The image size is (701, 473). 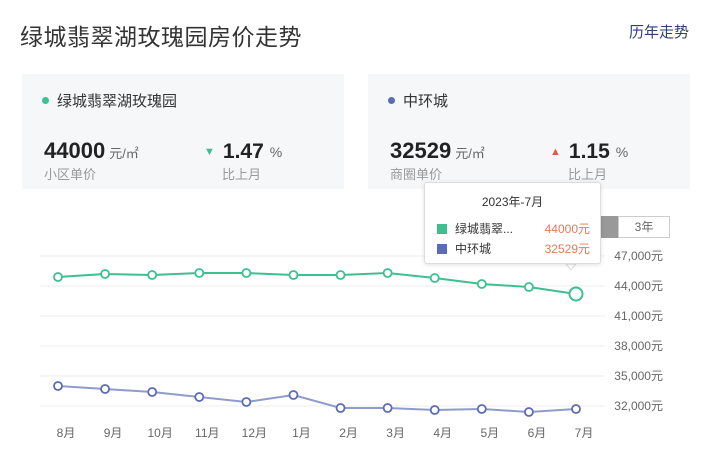 What do you see at coordinates (638, 256) in the screenshot?
I see `y-tick-label: 47,000元` at bounding box center [638, 256].